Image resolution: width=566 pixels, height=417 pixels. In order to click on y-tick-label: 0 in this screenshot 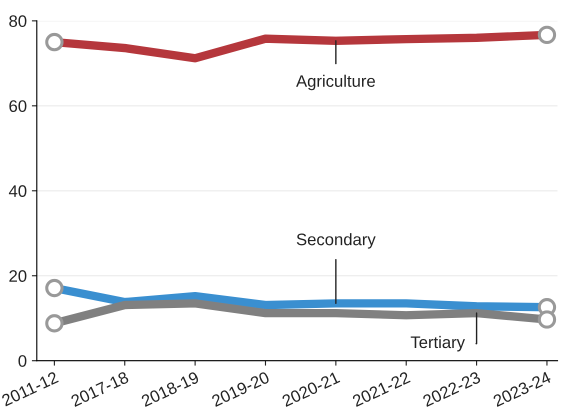, I will do `click(22, 361)`.